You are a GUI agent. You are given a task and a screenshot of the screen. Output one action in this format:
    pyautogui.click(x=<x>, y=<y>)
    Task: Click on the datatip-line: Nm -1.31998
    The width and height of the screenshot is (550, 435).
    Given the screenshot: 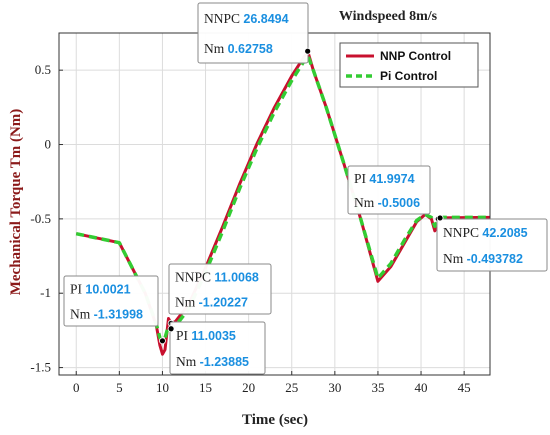 What is the action you would take?
    pyautogui.click(x=106, y=314)
    